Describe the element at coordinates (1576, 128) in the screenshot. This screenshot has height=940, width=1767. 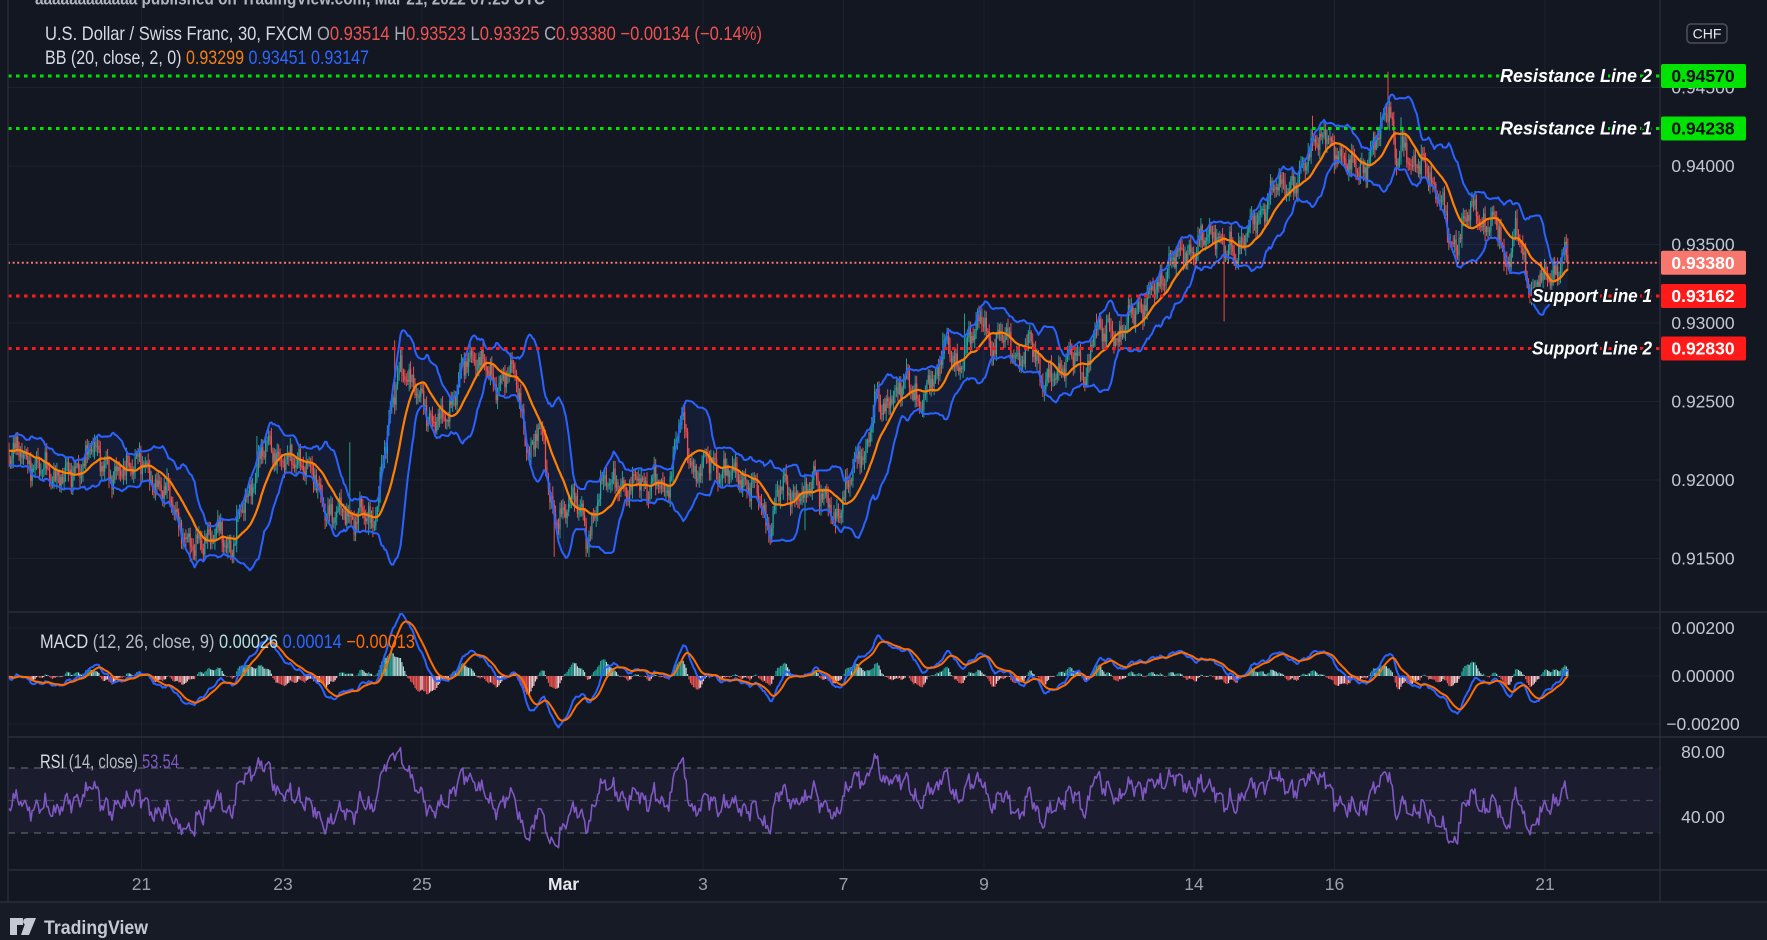
I see `svg-text: Resistance Line 1` at that location.